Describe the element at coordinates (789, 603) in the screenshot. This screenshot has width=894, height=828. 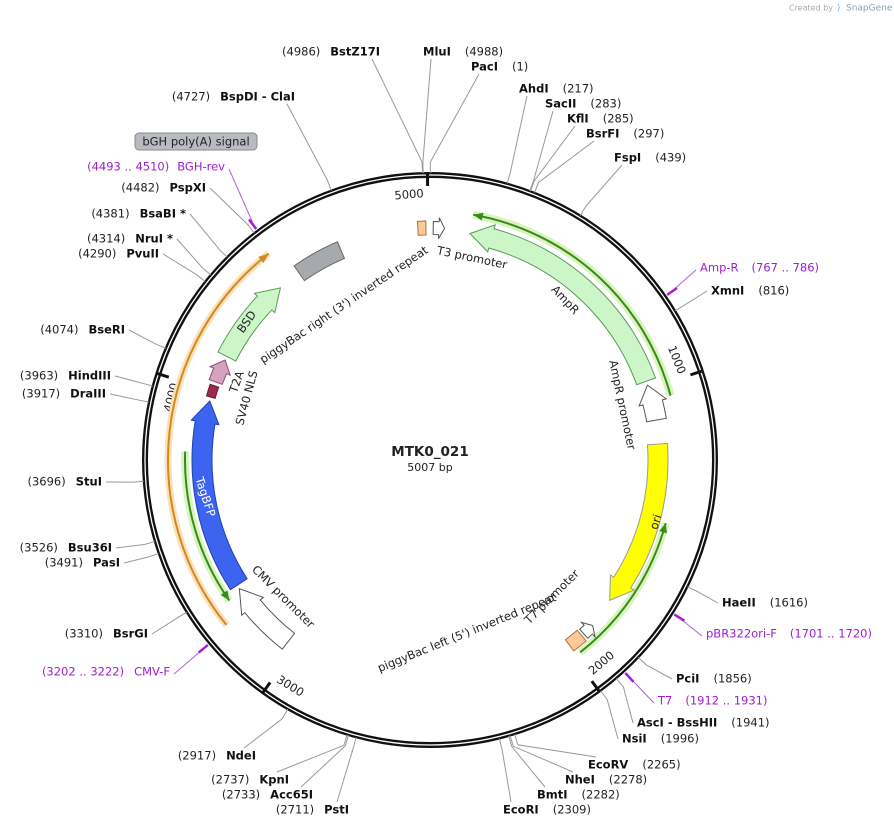
I see `site-position: (1616)` at that location.